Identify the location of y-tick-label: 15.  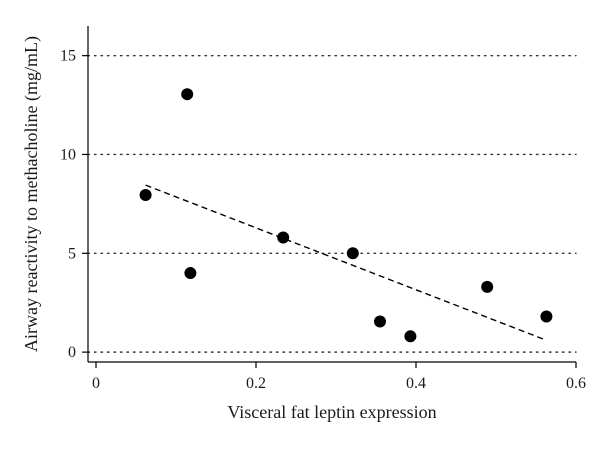
(68, 56).